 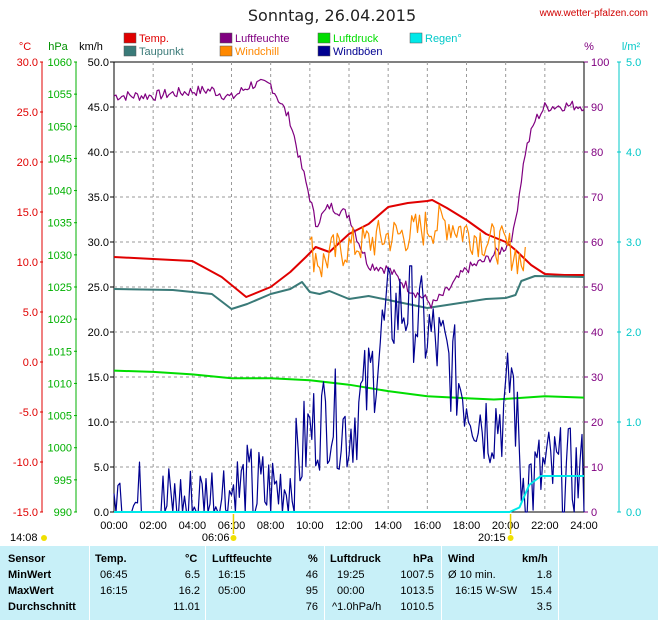 What do you see at coordinates (154, 39) in the screenshot?
I see `legend-label: Temp.` at bounding box center [154, 39].